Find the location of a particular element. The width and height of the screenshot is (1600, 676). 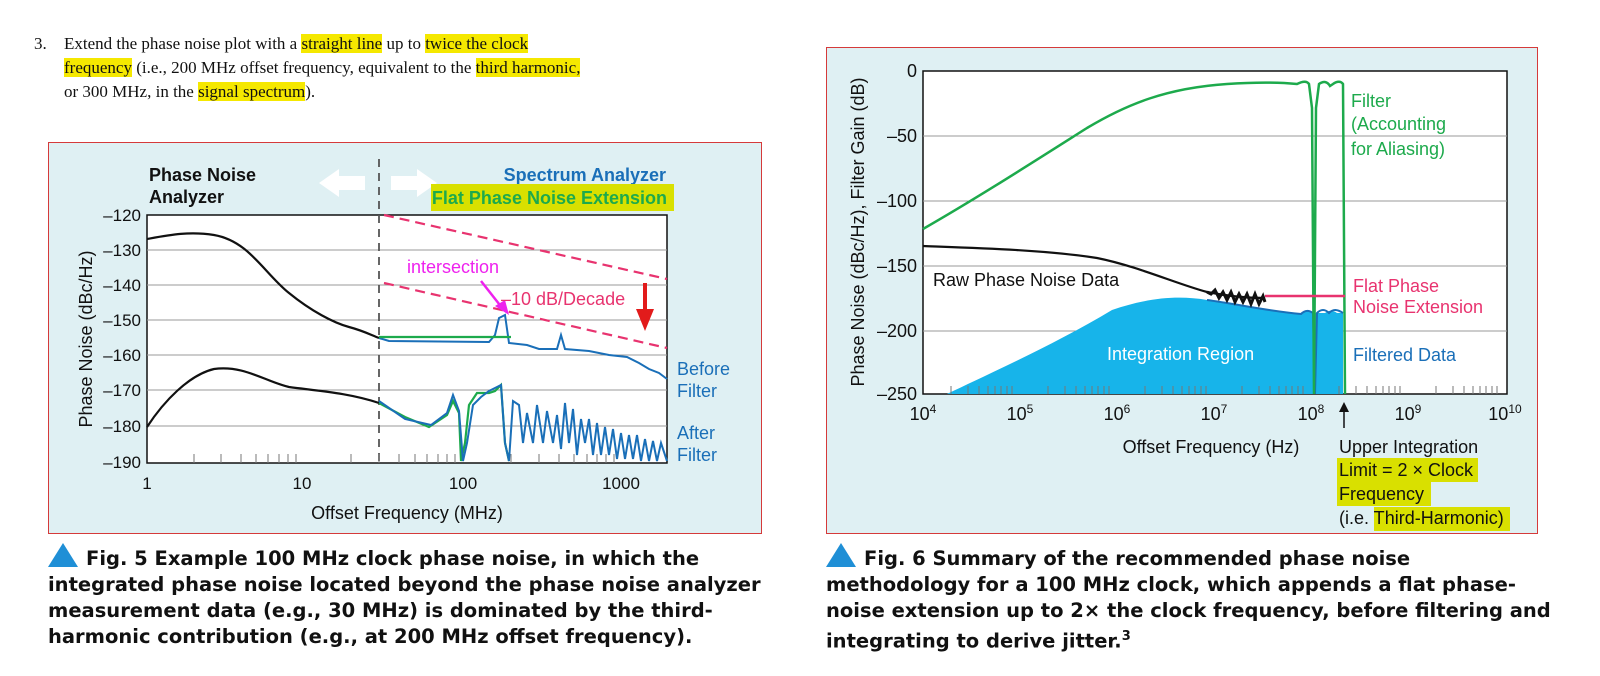

fig5-series-labels: Before Filter After Filter is located at coordinates (703, 412).